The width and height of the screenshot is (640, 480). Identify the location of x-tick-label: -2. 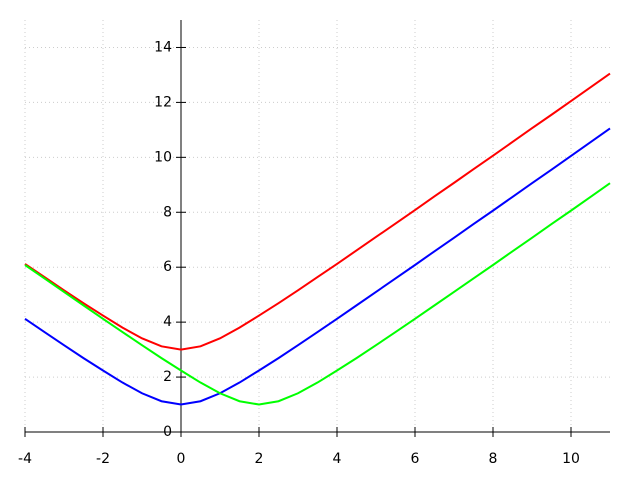
(103, 459).